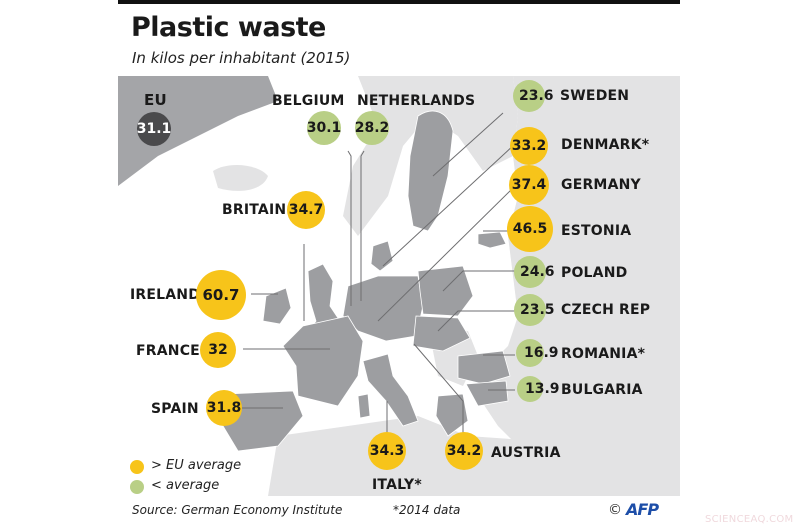 The height and width of the screenshot is (530, 800). I want to click on belgium-value: 30.1, so click(324, 128).